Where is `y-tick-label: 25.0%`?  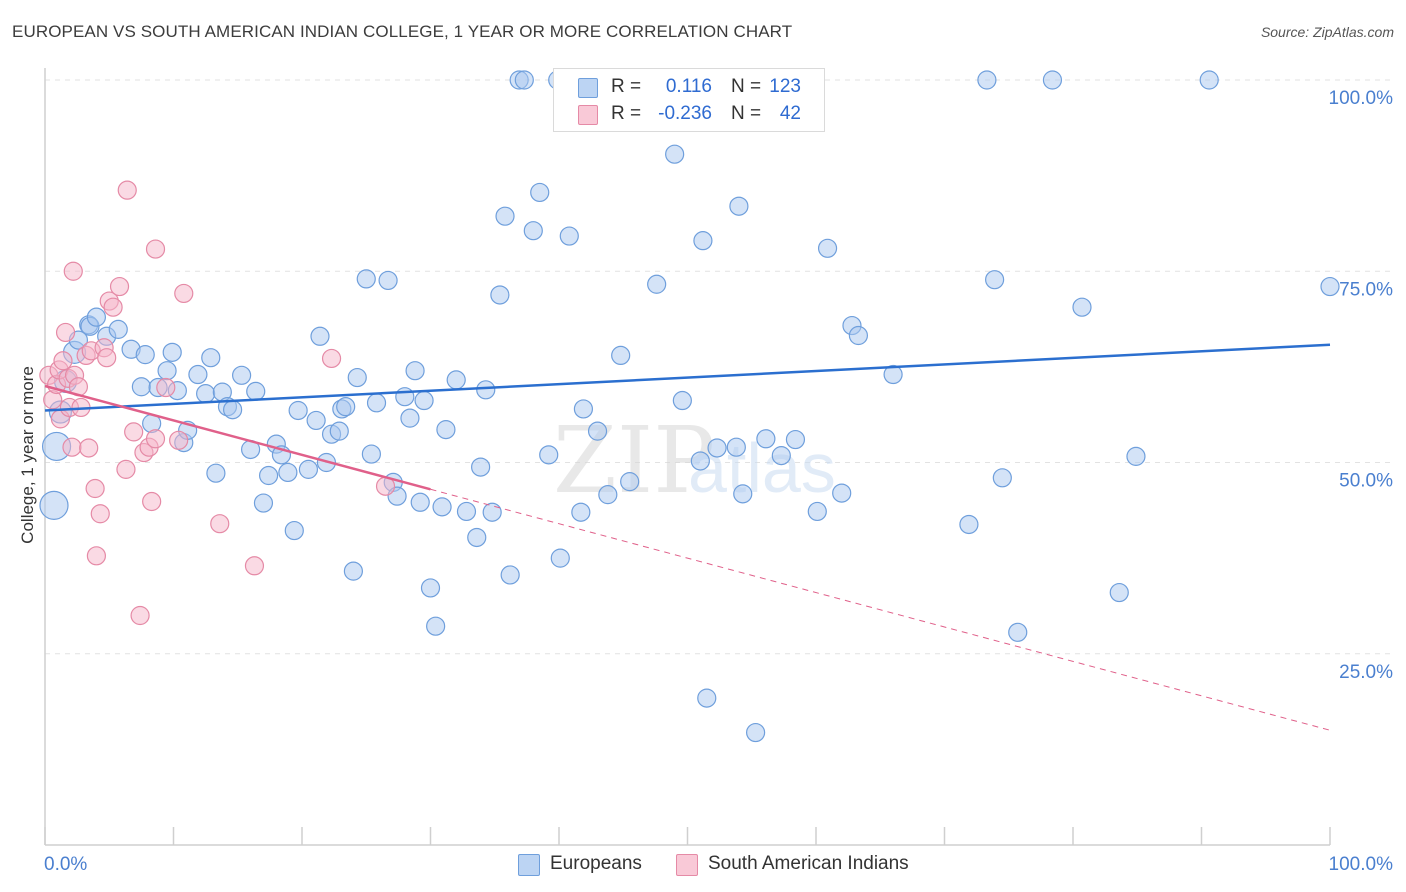 y-tick-label: 25.0% is located at coordinates (1366, 672).